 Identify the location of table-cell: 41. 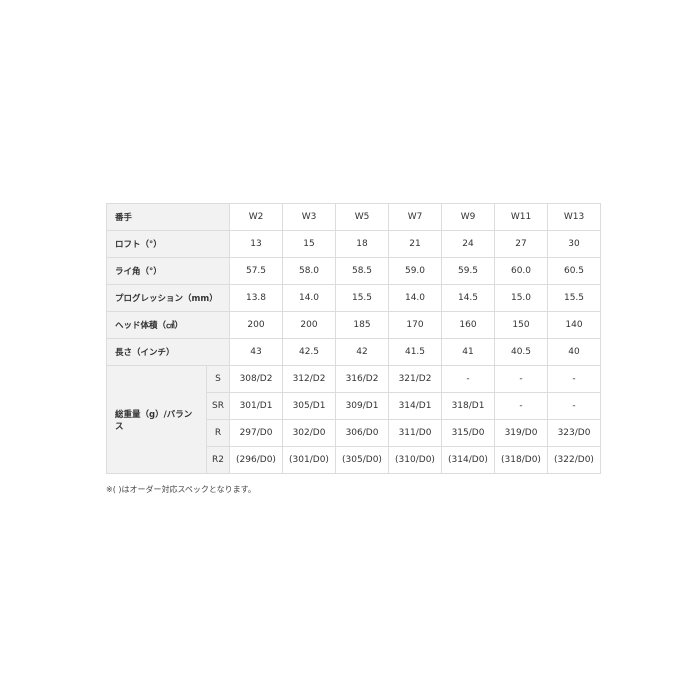
(468, 352).